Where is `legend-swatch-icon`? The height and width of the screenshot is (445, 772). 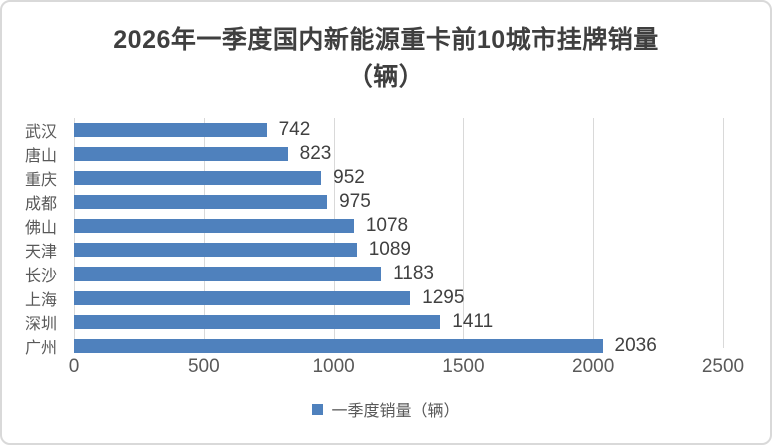 legend-swatch-icon is located at coordinates (318, 409).